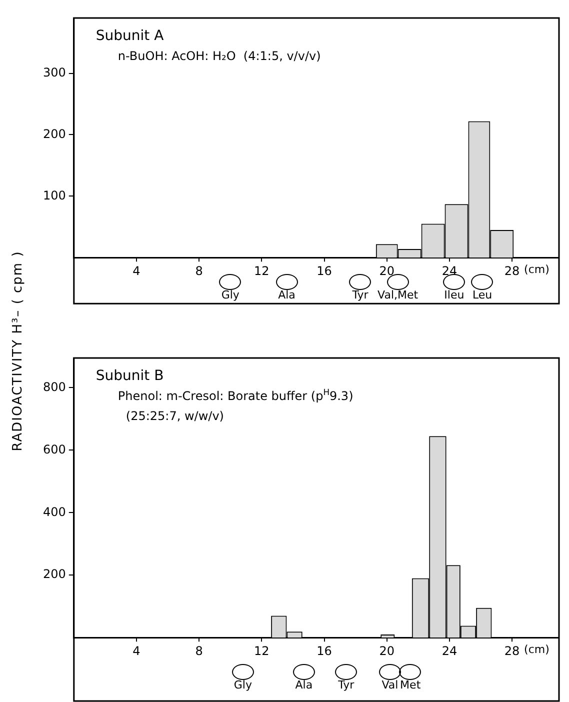 The image size is (569, 702). I want to click on y-tick-label: 400, so click(54, 511).